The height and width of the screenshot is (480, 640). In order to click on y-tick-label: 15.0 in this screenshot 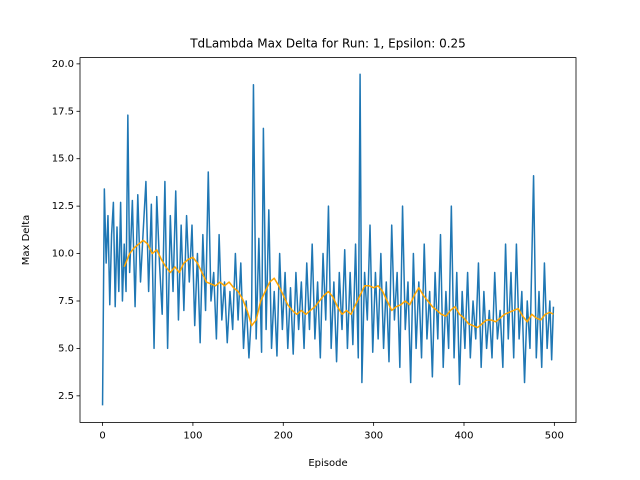, I will do `click(63, 159)`.